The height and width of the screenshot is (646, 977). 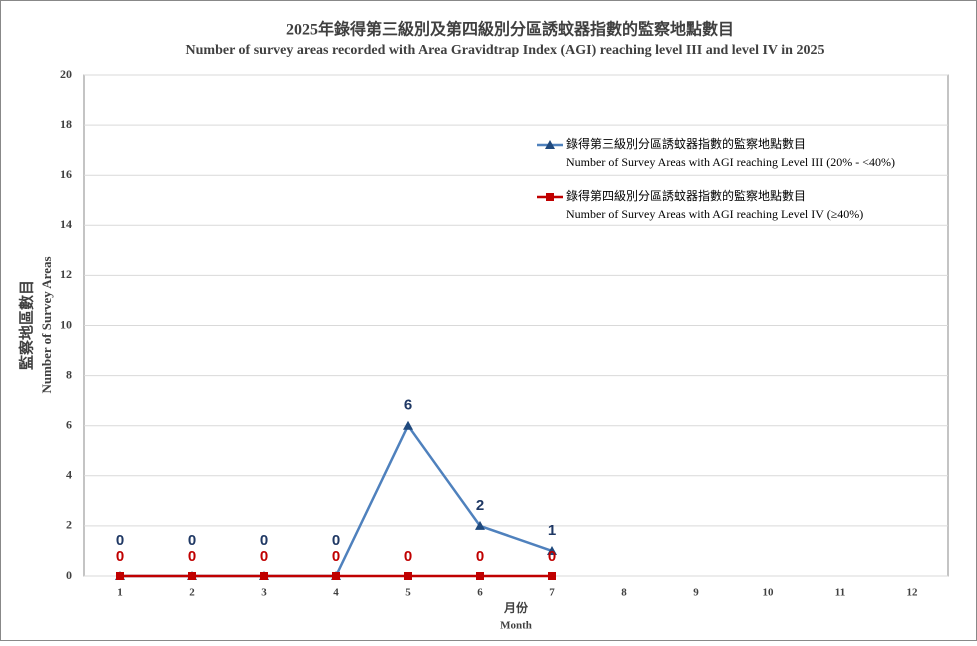 I want to click on legend-label: 錄得第三級別分區誘蚊器指數的監察地點數目, so click(x=686, y=143).